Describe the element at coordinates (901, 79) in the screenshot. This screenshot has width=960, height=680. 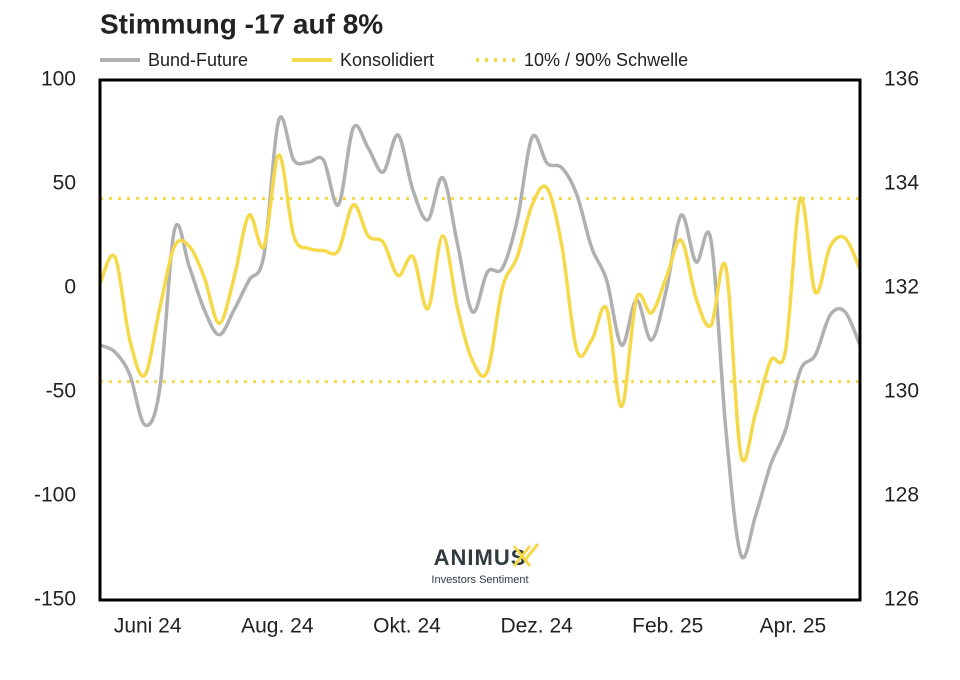
I see `y2-tick-label: 136` at that location.